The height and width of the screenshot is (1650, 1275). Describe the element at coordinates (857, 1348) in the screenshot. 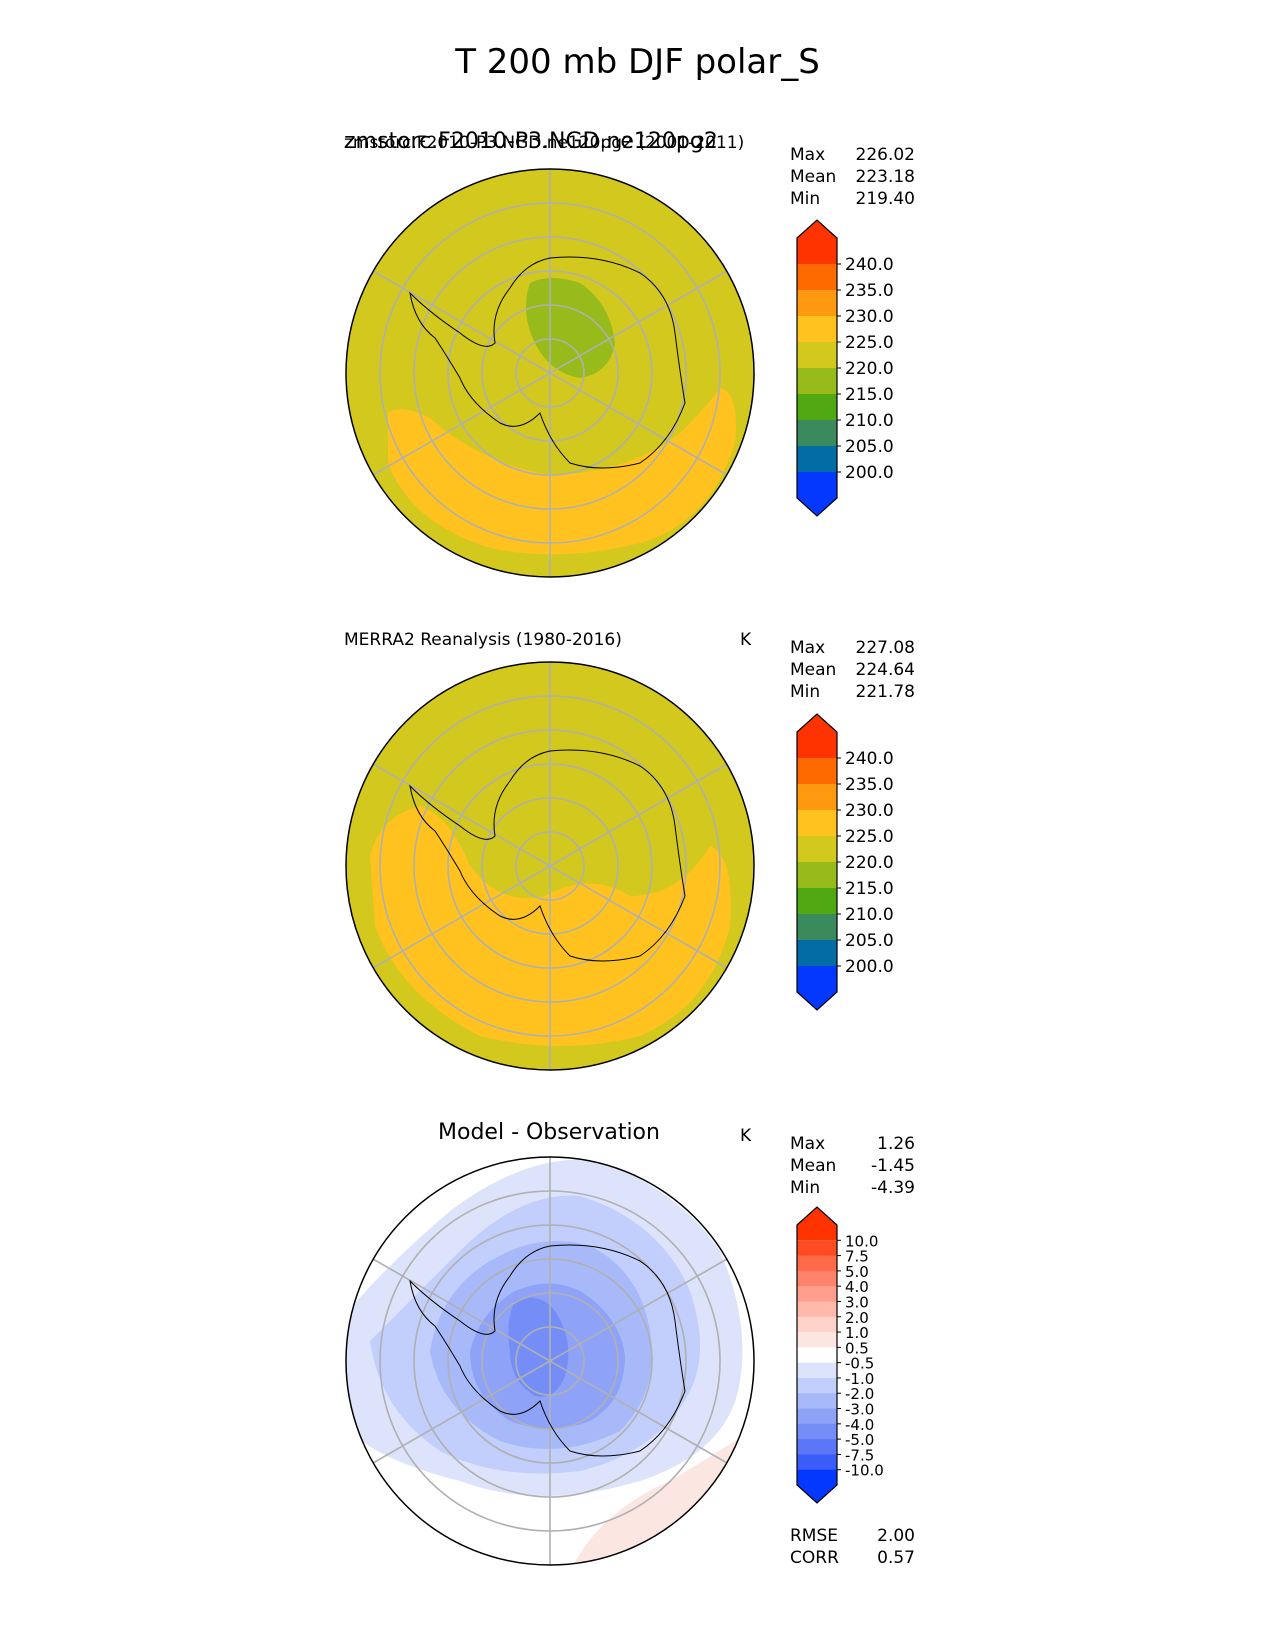

I see `colorbar-tick-label: 0.5` at that location.